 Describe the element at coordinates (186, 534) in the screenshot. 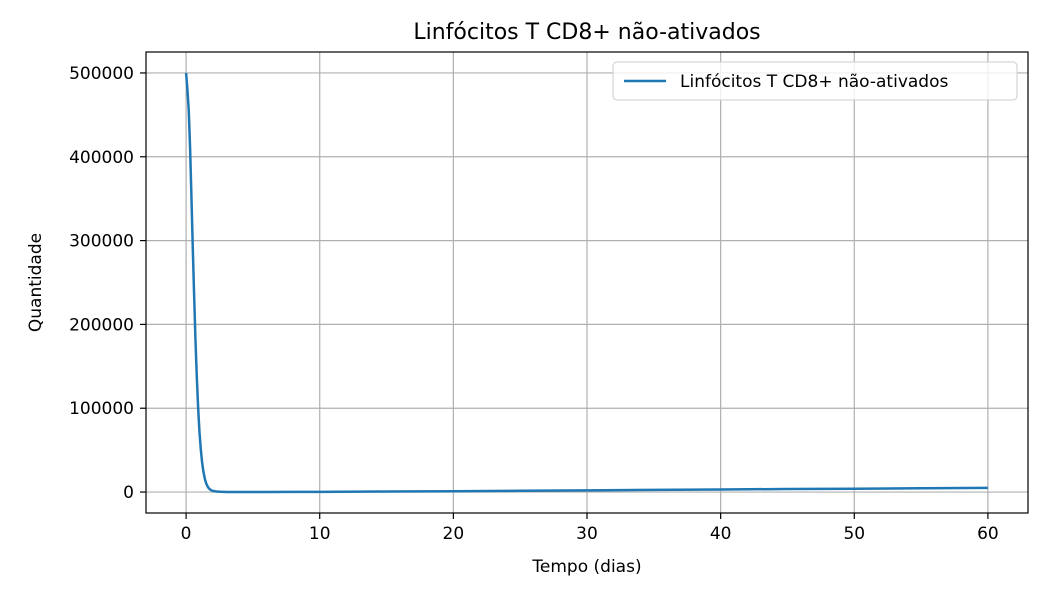

I see `x-tick-label: 0` at that location.